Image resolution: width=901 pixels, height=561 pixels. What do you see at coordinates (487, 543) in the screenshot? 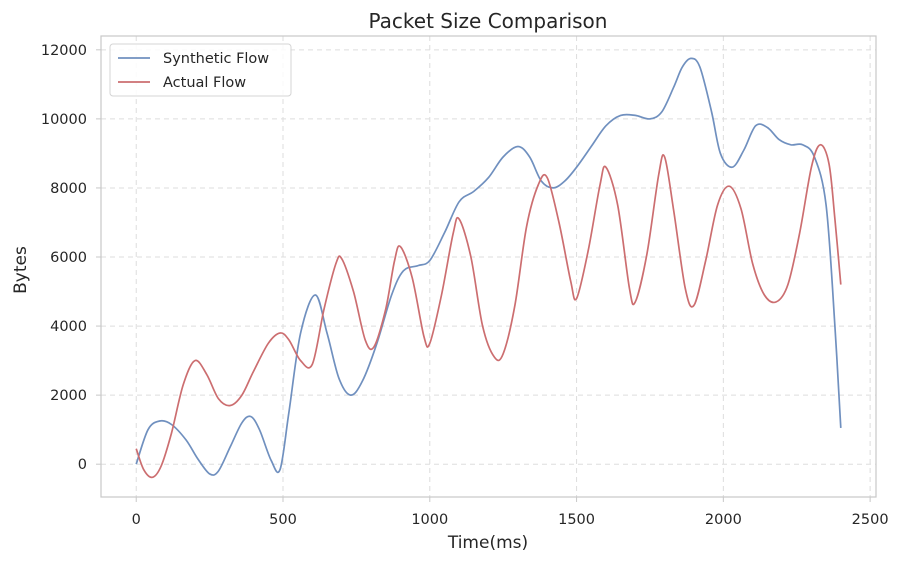
I see `x-axis-label: Time(ms)` at bounding box center [487, 543].